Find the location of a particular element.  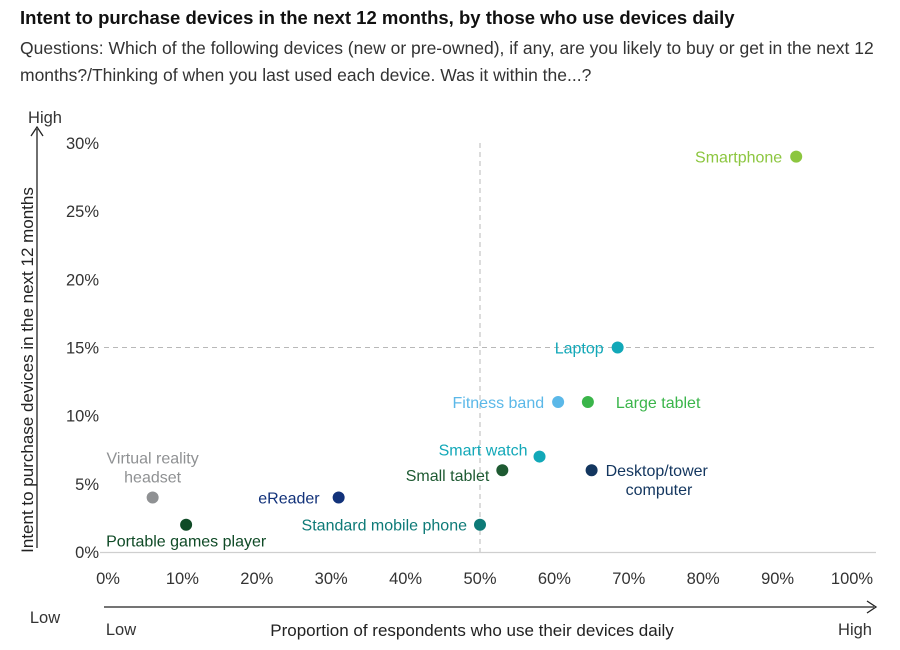

data-point-virtual-reality-headset is located at coordinates (152, 497).